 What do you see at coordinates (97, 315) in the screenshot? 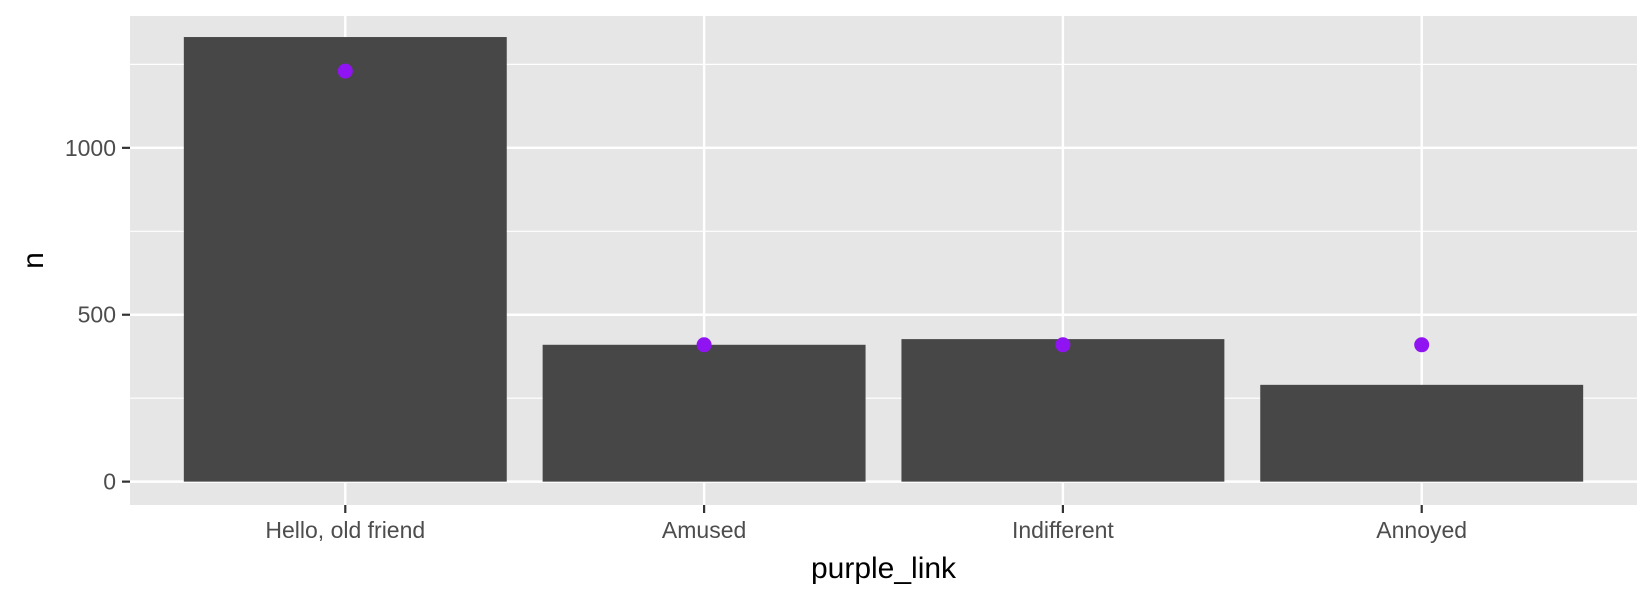
I see `y-tick-label: 500` at bounding box center [97, 315].